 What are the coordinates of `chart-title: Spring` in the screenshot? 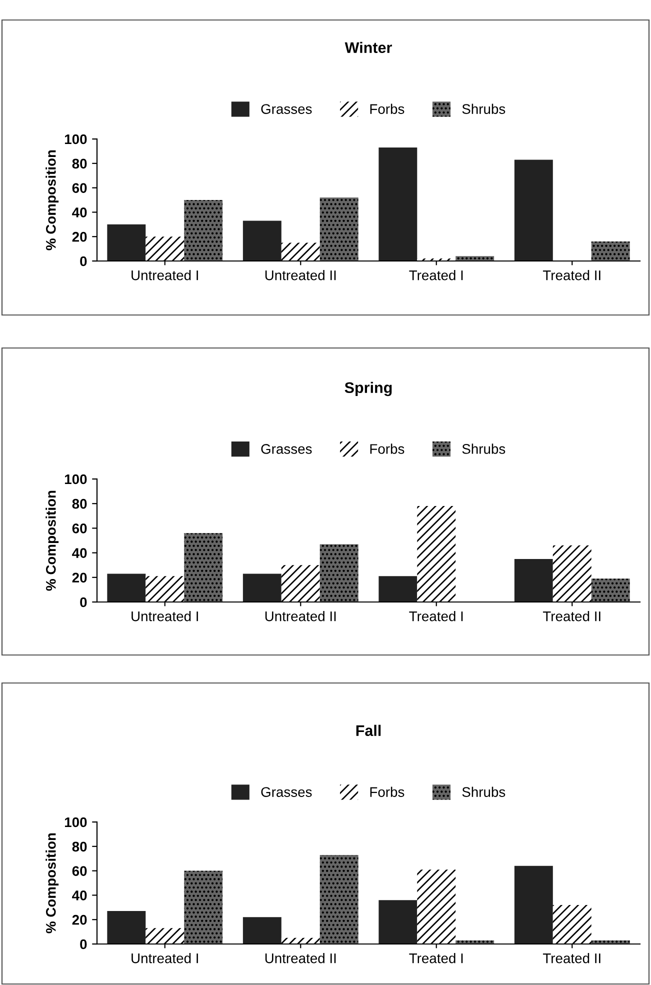 It's located at (368, 389).